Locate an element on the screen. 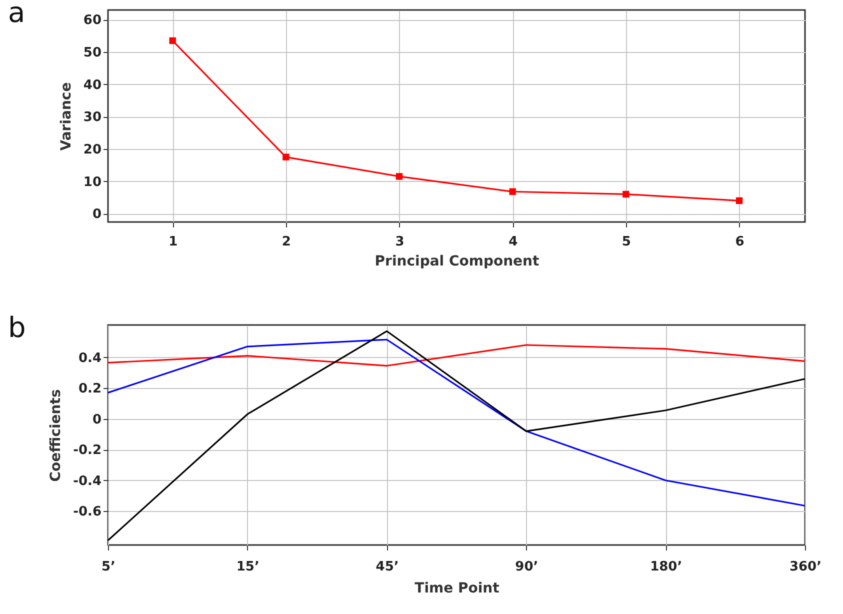 The height and width of the screenshot is (614, 843). x-tick-label: 5 is located at coordinates (626, 242).